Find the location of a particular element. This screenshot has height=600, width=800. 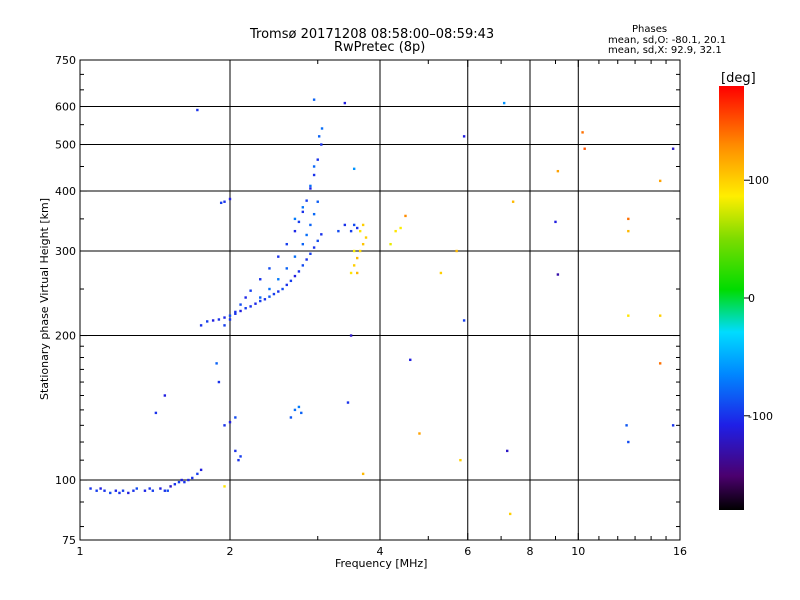

colorbar-tick-label: -100 is located at coordinates (760, 416).